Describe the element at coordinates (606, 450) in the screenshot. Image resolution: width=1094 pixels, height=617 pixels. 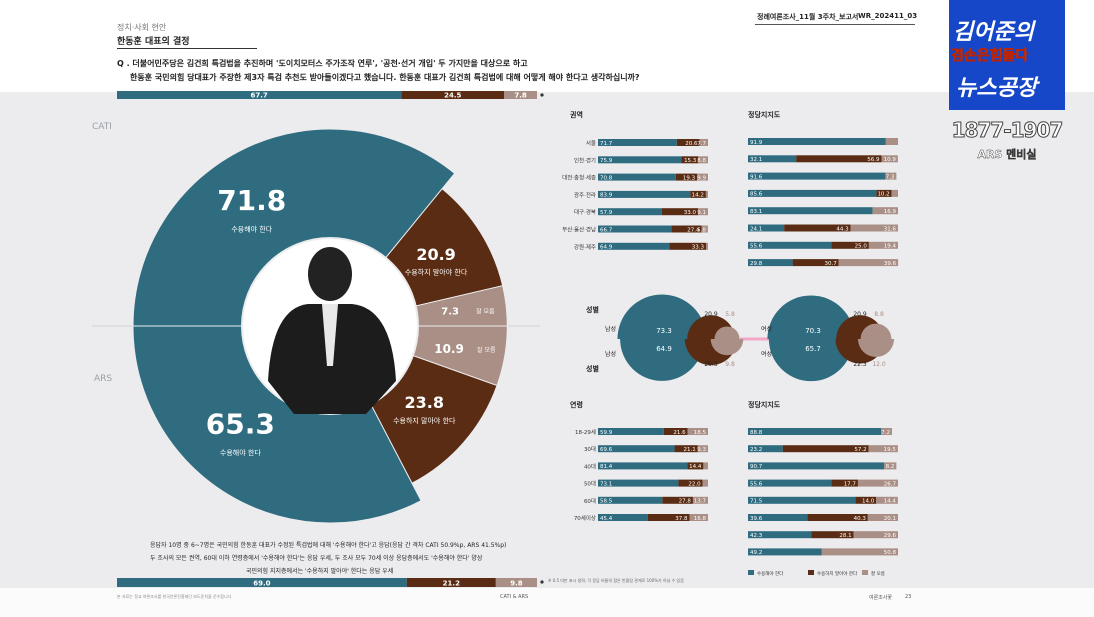
I see `age-panel-value: 69.6` at that location.